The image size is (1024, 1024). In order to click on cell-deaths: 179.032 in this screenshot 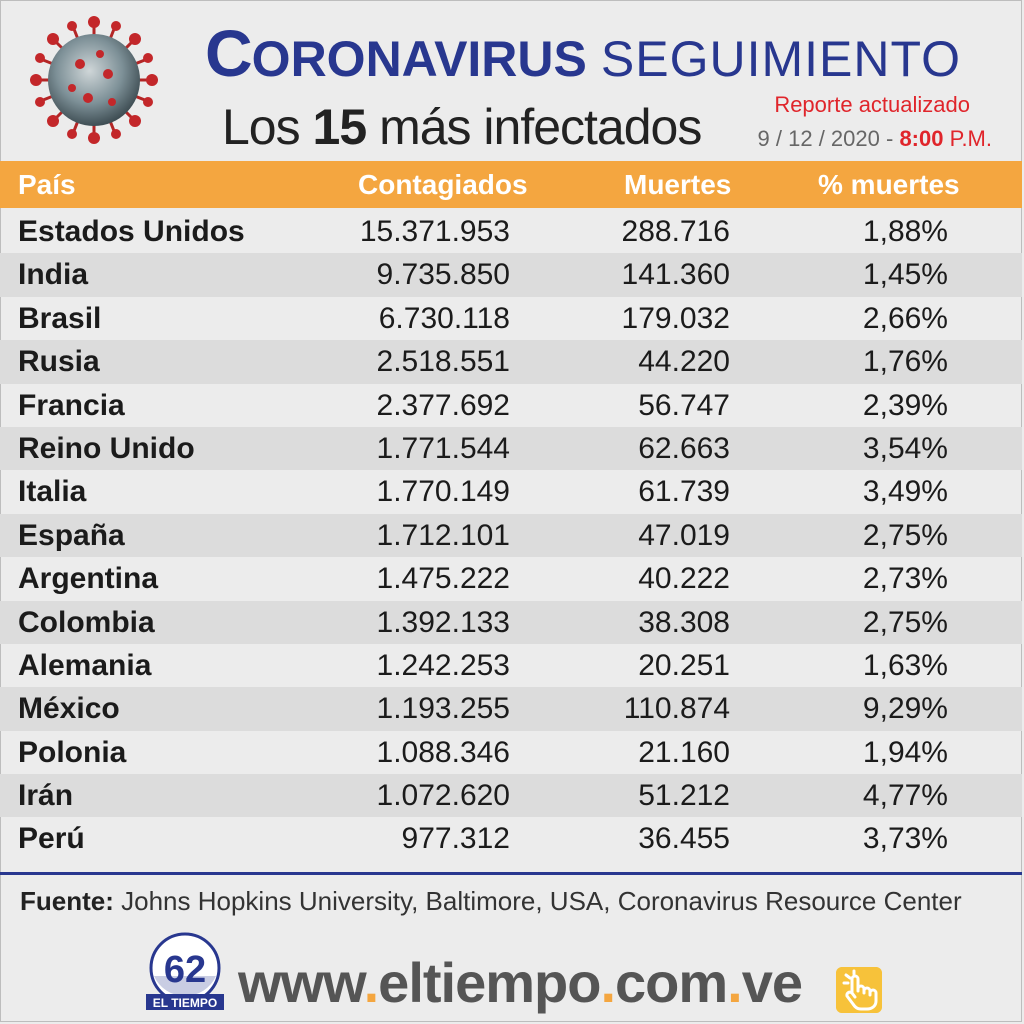, I will do `click(675, 318)`.